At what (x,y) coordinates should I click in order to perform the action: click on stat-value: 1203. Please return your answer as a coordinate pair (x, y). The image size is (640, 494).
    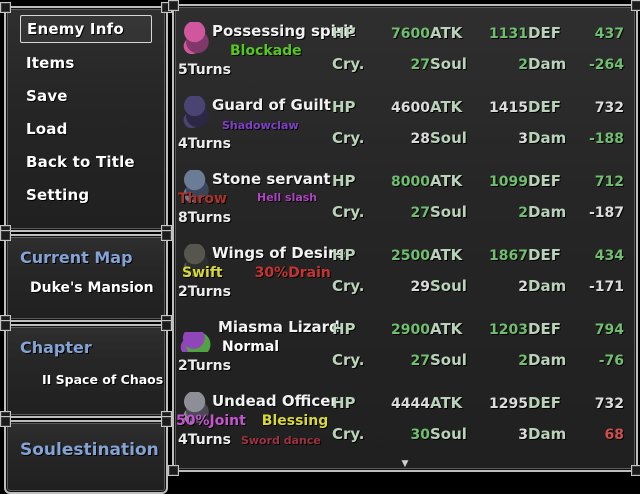
    Looking at the image, I should click on (508, 330).